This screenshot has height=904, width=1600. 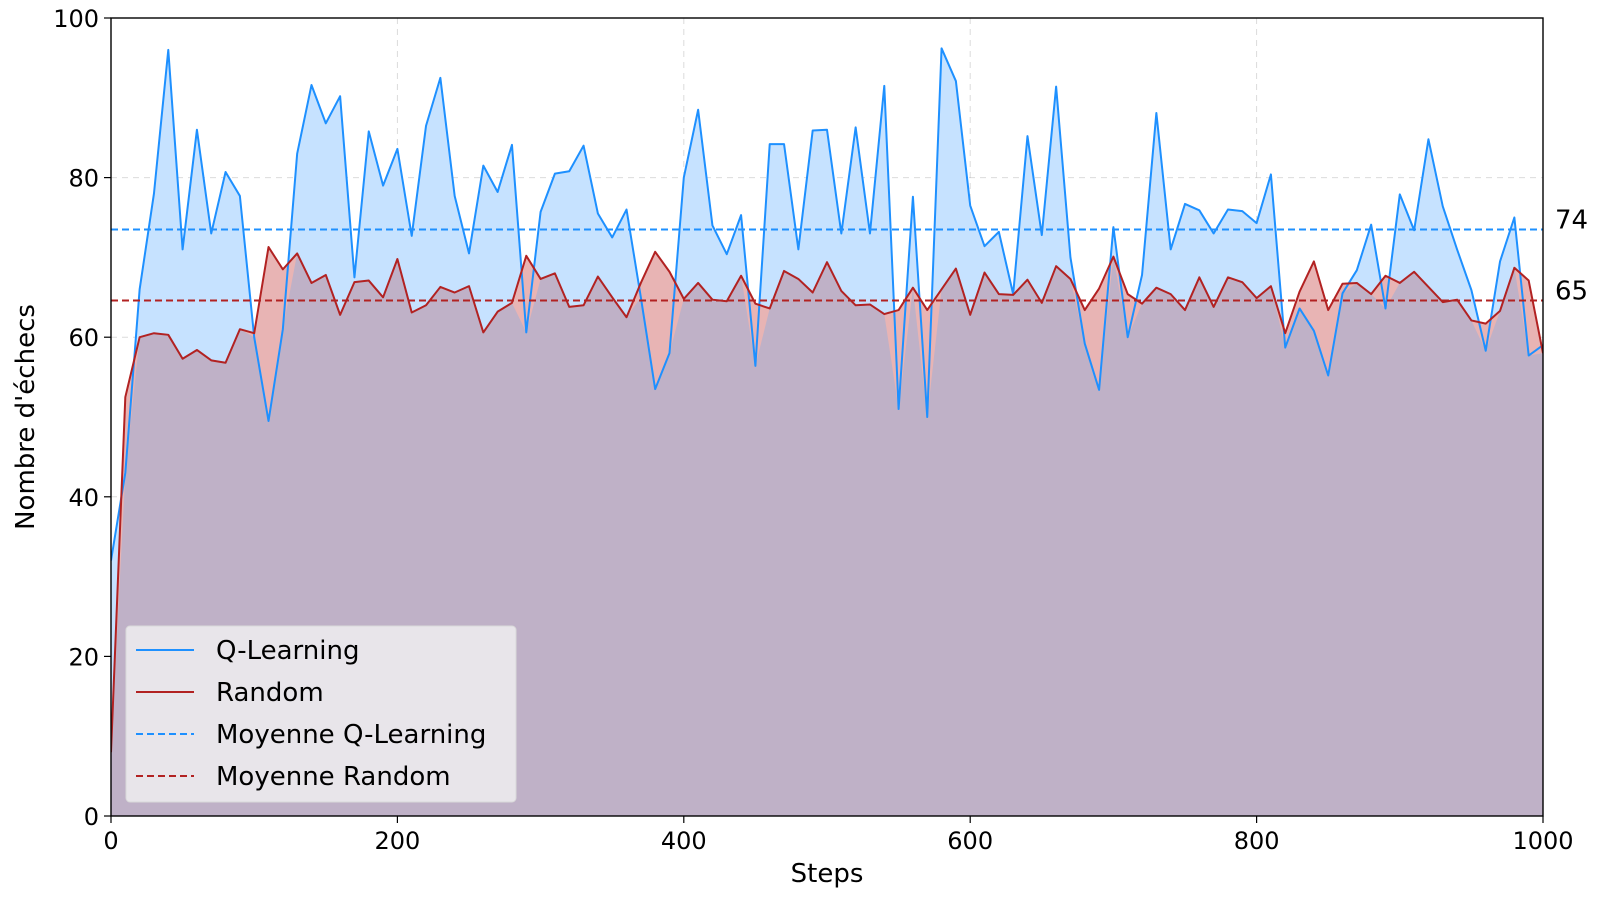 I want to click on legend-item-random: Random, so click(x=230, y=693).